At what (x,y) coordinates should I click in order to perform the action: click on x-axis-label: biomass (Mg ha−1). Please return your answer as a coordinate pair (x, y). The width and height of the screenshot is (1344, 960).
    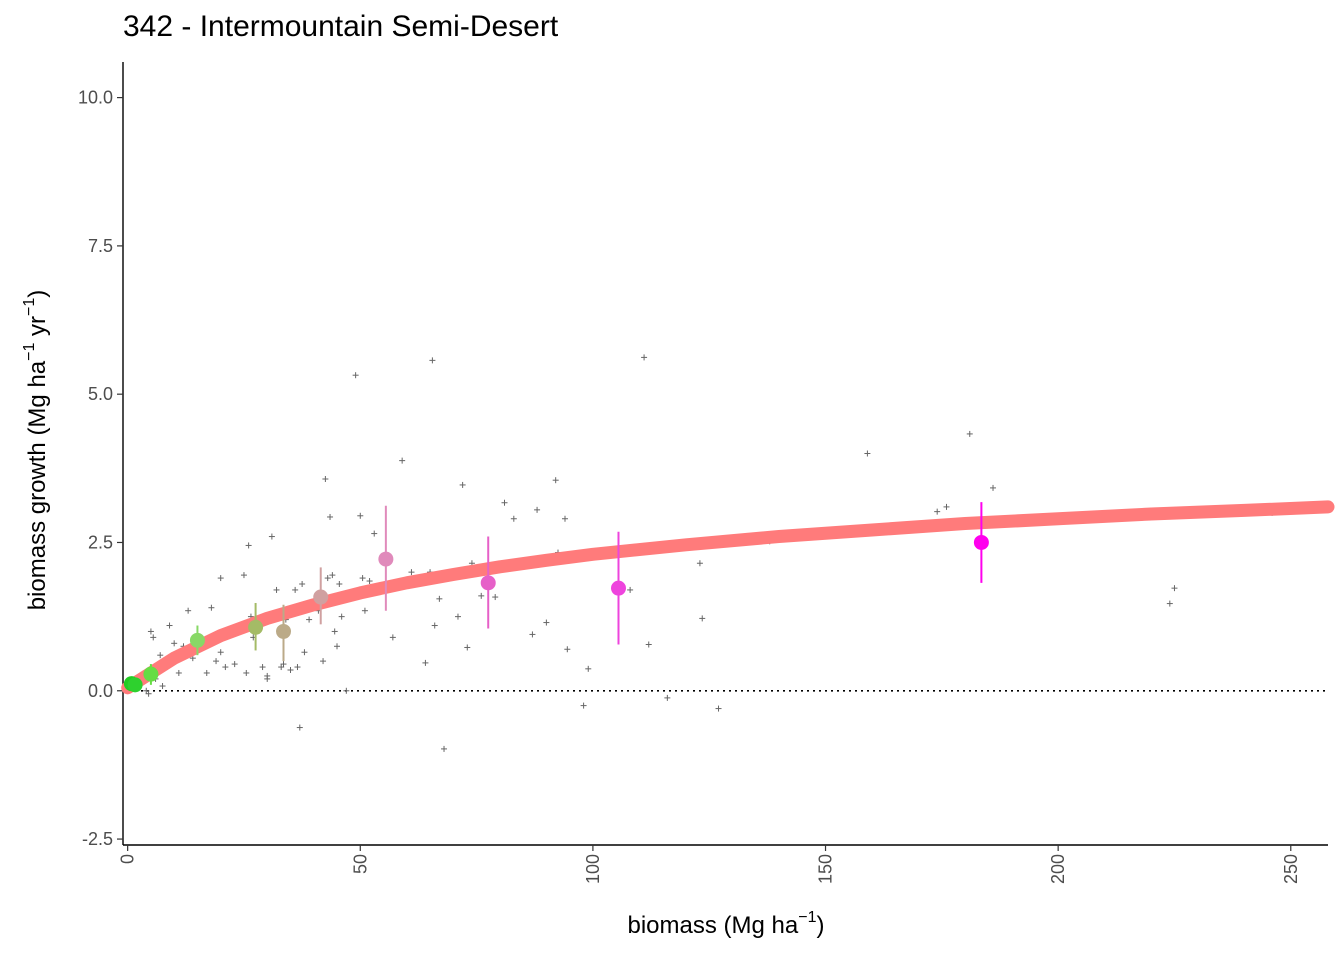
    Looking at the image, I should click on (726, 924).